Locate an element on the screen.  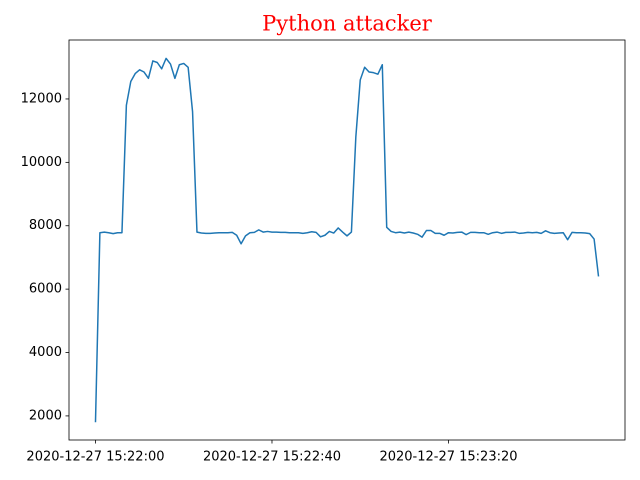
y-tick-label: 2000 is located at coordinates (45, 415).